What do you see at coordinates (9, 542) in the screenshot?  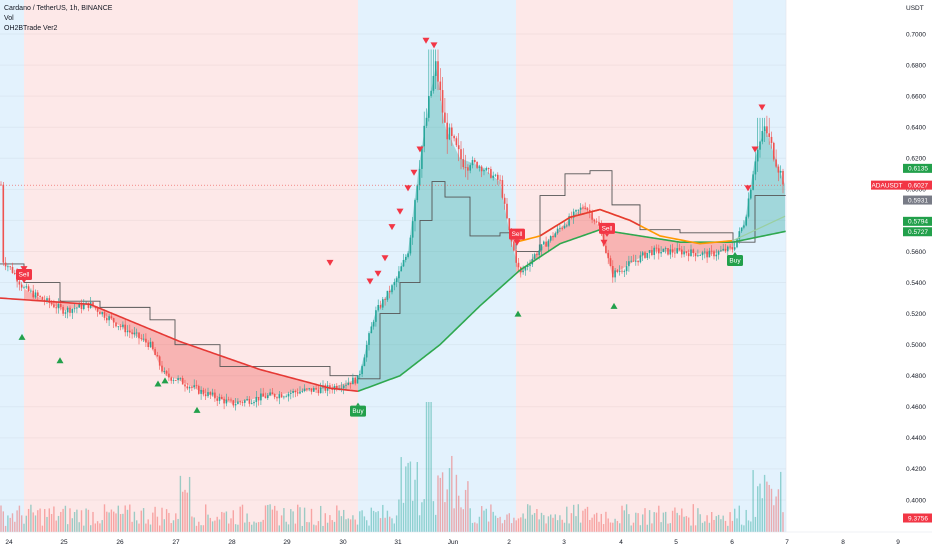 I see `time-axis-label: 24` at bounding box center [9, 542].